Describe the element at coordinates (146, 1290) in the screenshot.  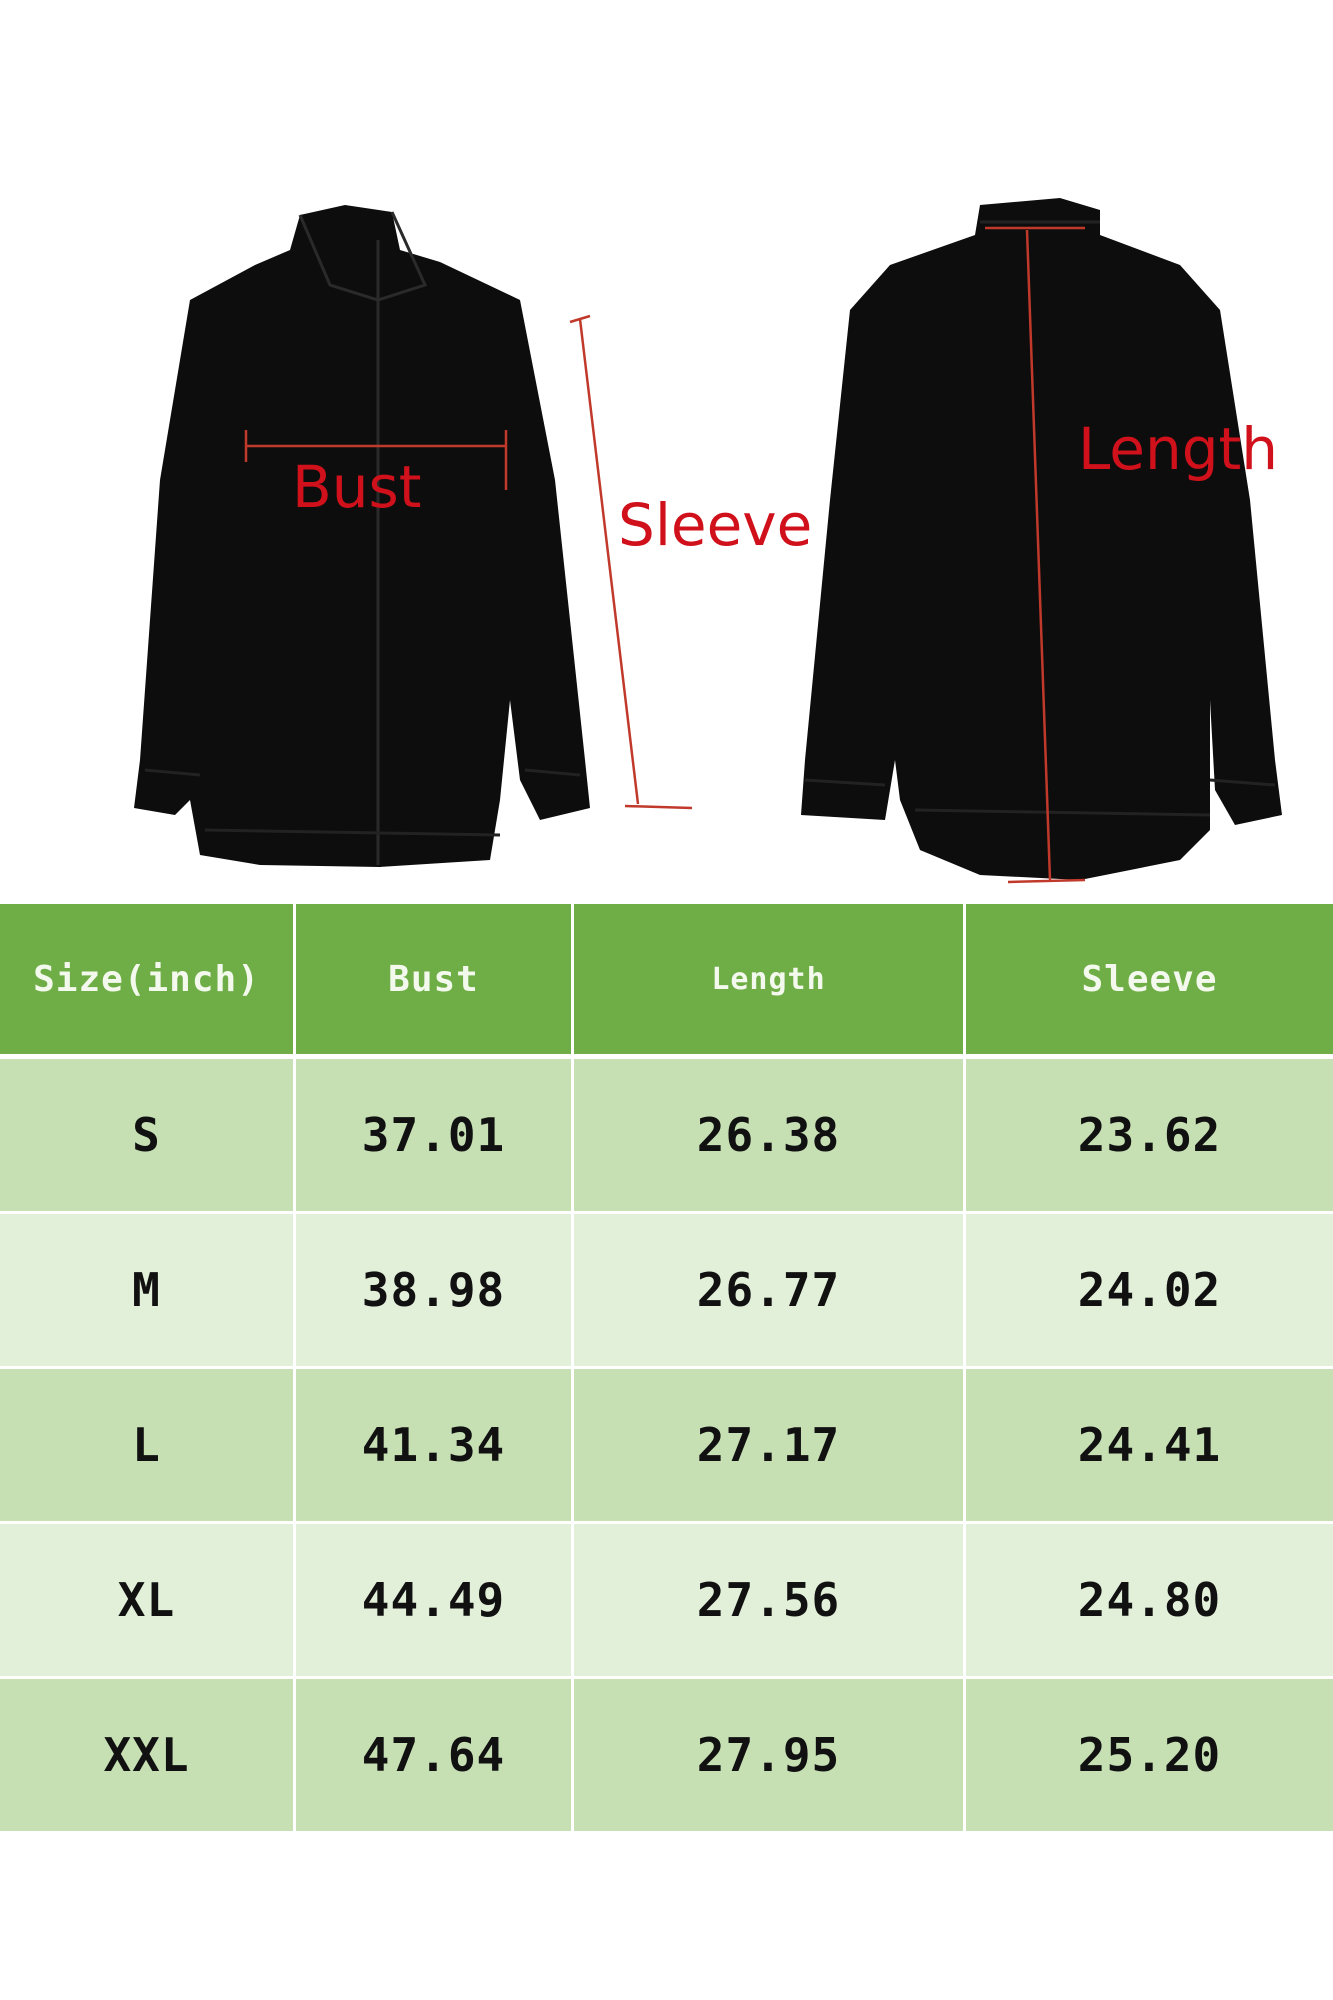
I see `size-cell: M` at that location.